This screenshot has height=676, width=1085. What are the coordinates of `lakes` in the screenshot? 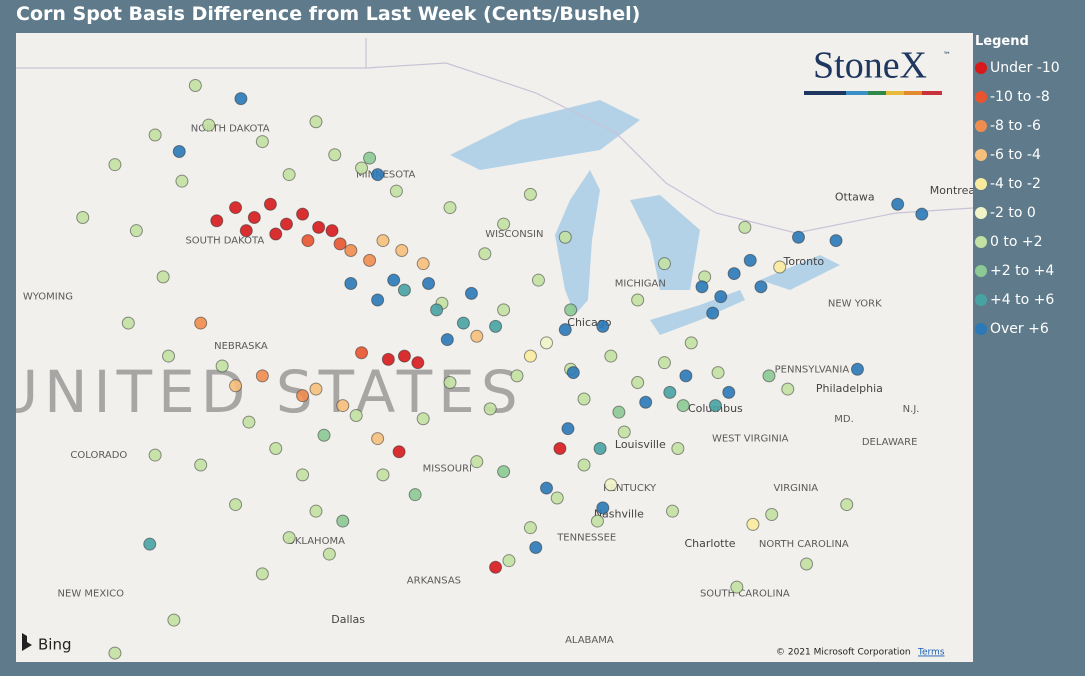 It's located at (645, 217).